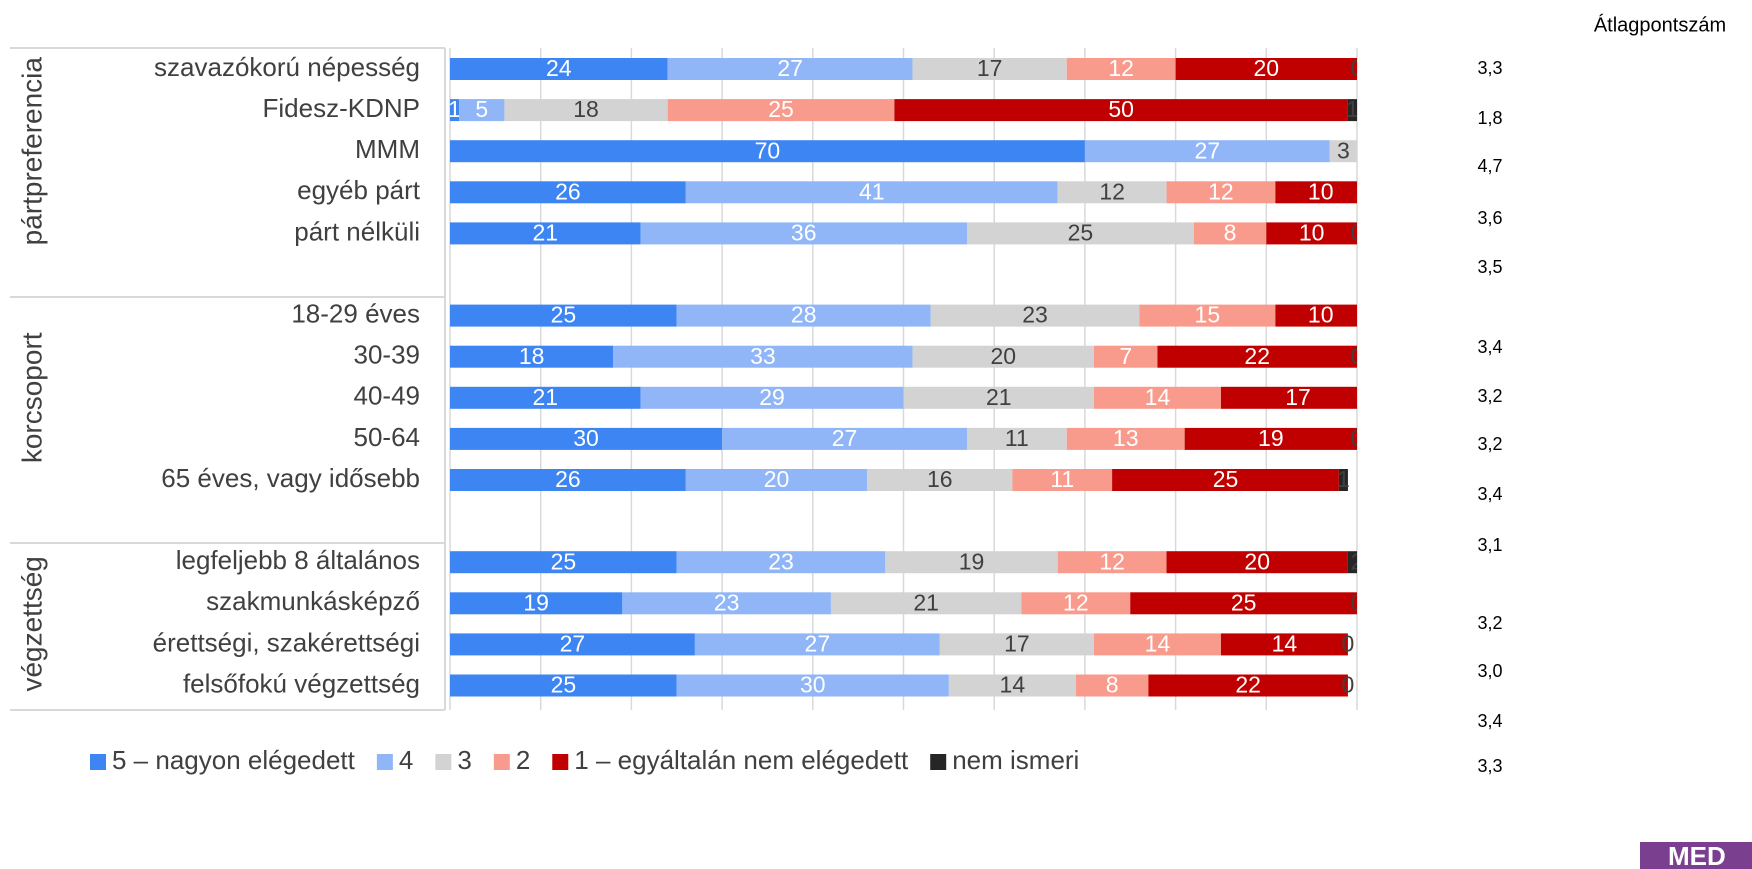 The width and height of the screenshot is (1752, 869). Describe the element at coordinates (31, 397) in the screenshot. I see `group-label: korcsoport` at that location.